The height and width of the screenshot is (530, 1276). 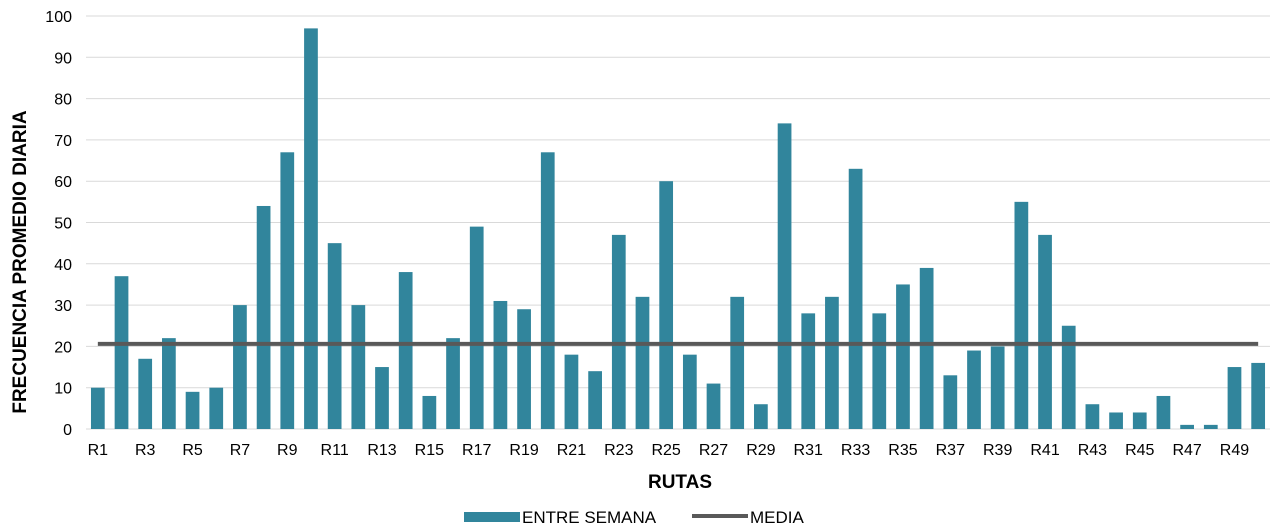 What do you see at coordinates (808, 450) in the screenshot?
I see `x-tick-label: R31` at bounding box center [808, 450].